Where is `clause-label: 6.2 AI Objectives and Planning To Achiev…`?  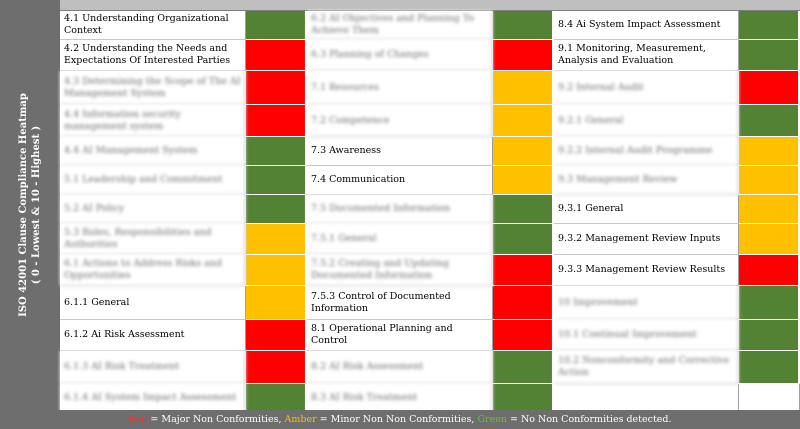 clause-label: 6.2 AI Objectives and Planning To Achiev… is located at coordinates (400, 25).